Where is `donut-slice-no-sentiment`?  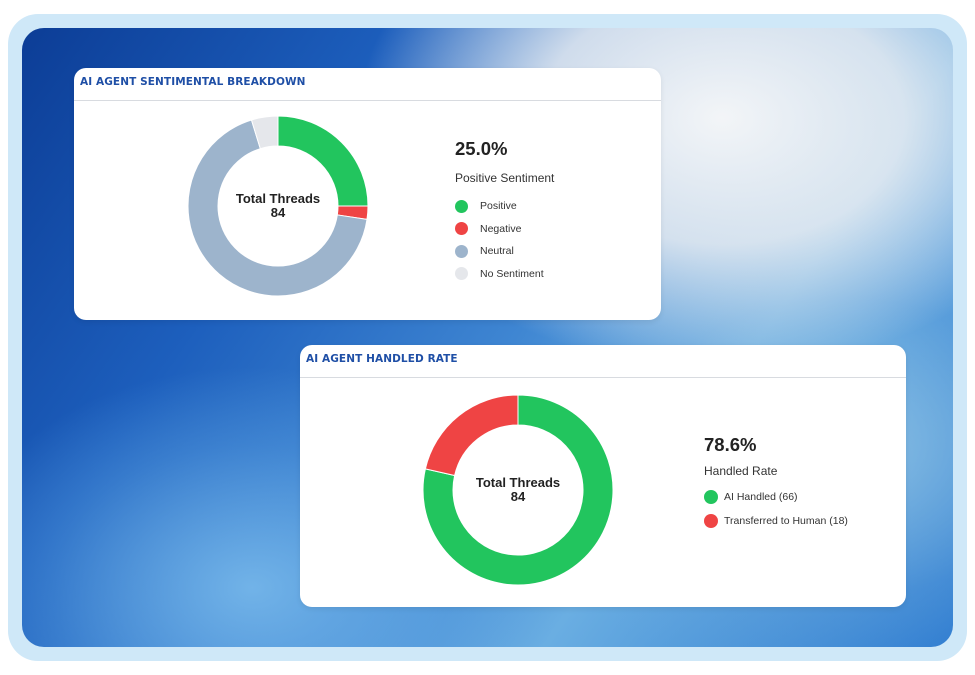
donut-slice-no-sentiment is located at coordinates (264, 132).